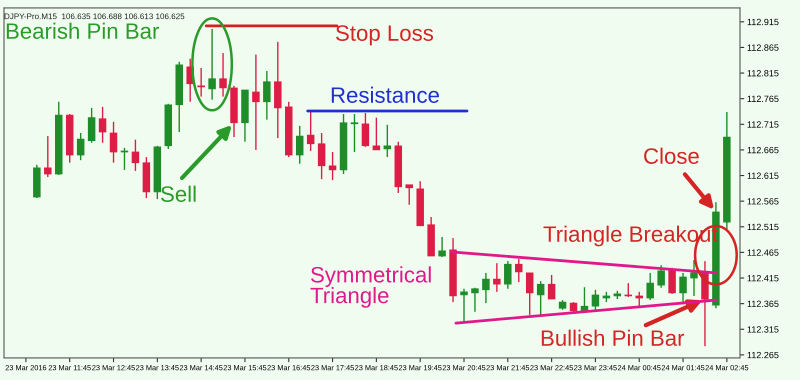  Describe the element at coordinates (763, 227) in the screenshot. I see `y-tick-label: 112.515` at that location.